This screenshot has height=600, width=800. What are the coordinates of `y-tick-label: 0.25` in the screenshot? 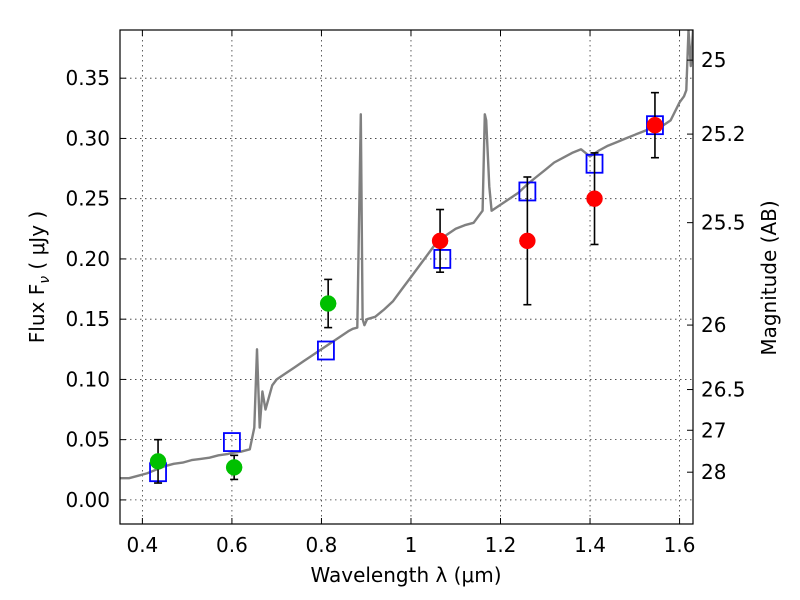 It's located at (87, 199).